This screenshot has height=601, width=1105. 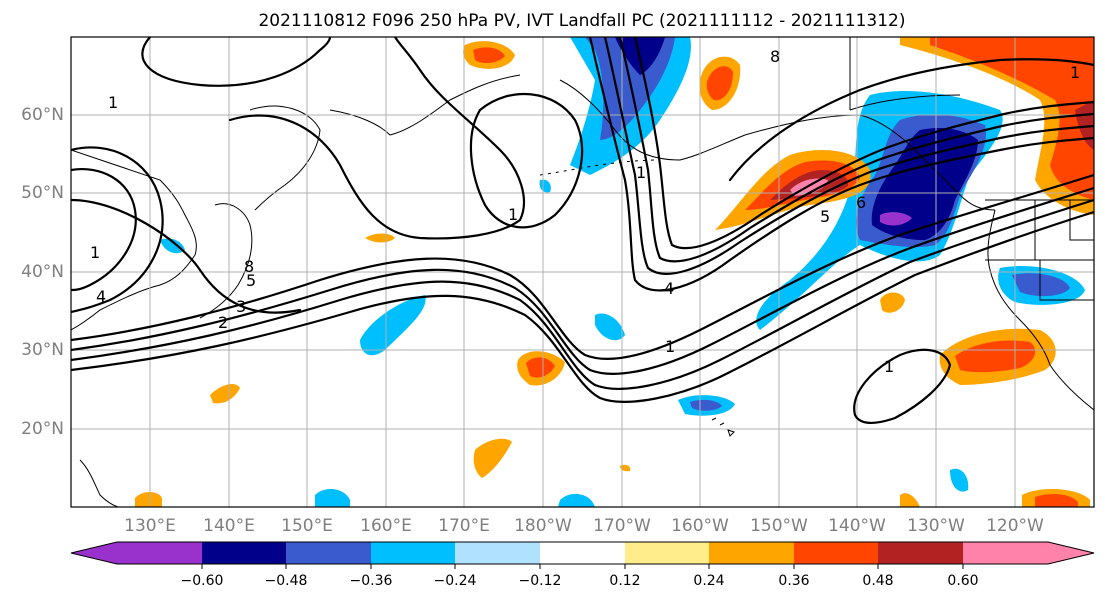 I want to click on lon-label-130e: 130°E, so click(x=150, y=526).